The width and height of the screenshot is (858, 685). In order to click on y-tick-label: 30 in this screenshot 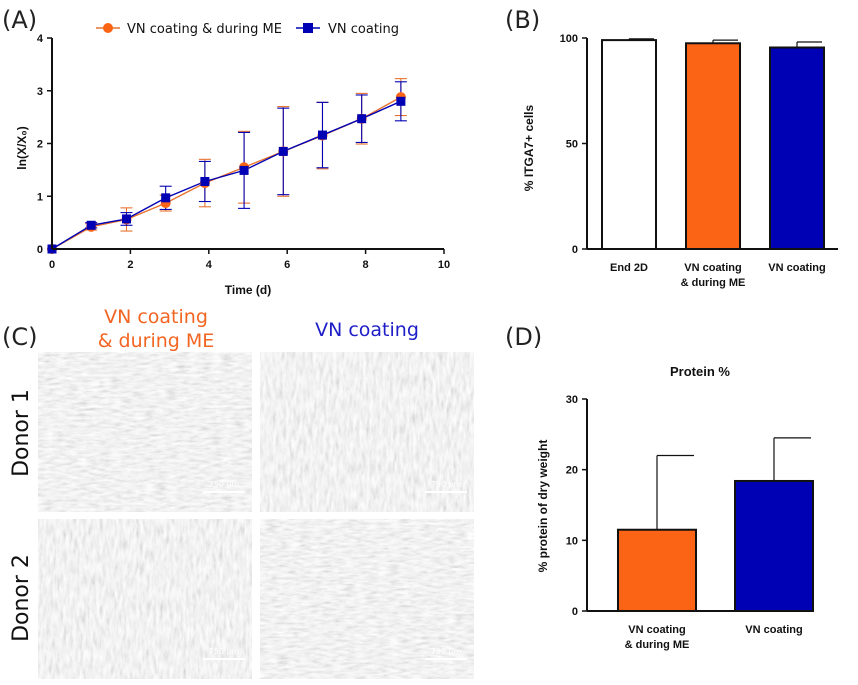, I will do `click(572, 400)`.